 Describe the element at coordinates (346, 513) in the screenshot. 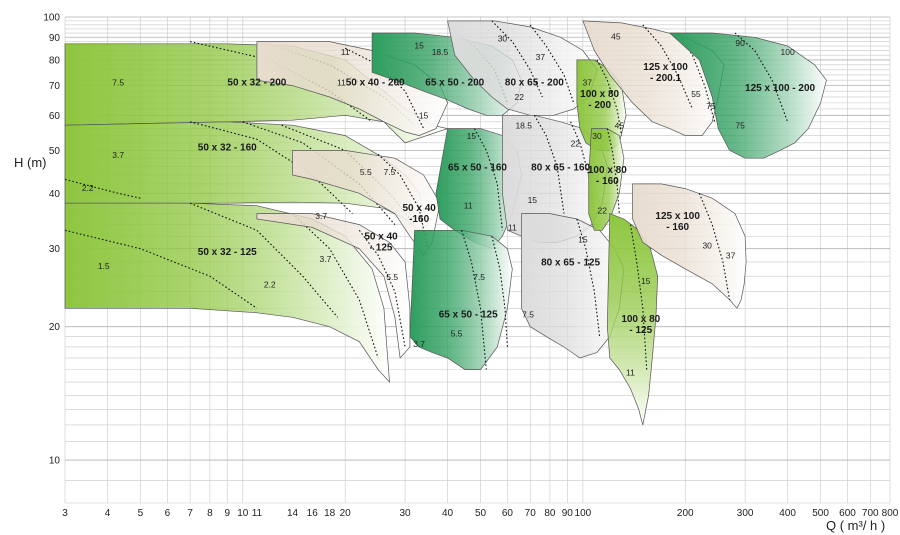

I see `x-tick-label: 20` at that location.